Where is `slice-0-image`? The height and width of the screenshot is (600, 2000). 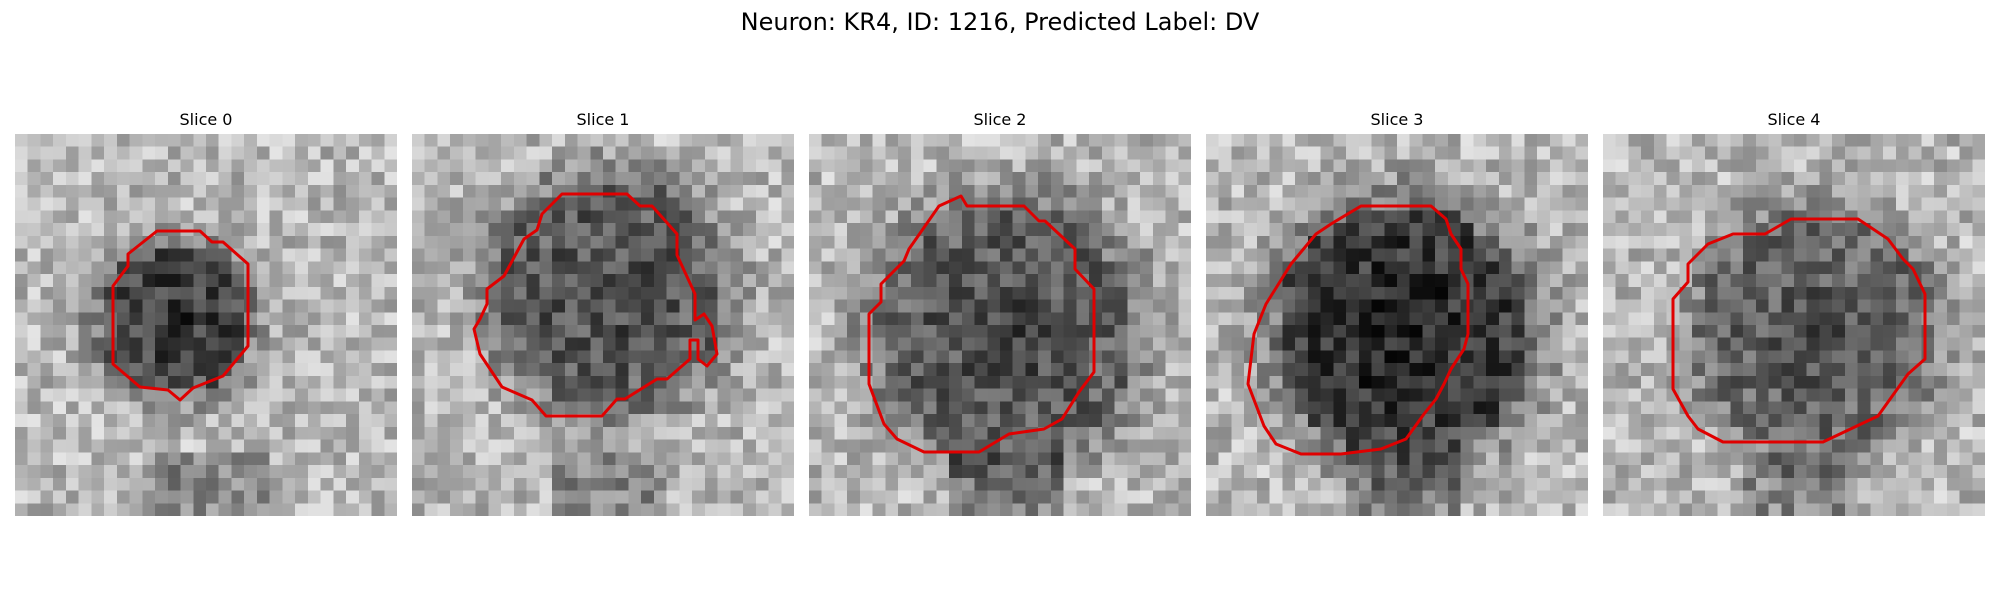
slice-0-image is located at coordinates (206, 325).